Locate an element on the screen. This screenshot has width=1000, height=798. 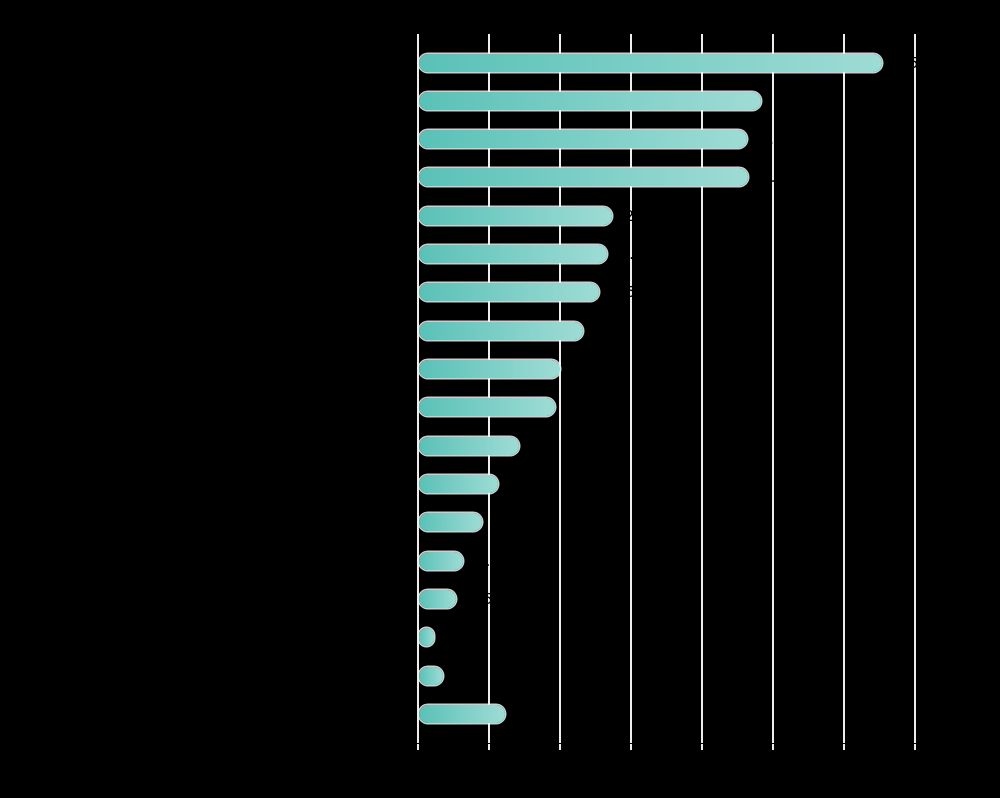
bar-value-label: 1.9 is located at coordinates (579, 407).